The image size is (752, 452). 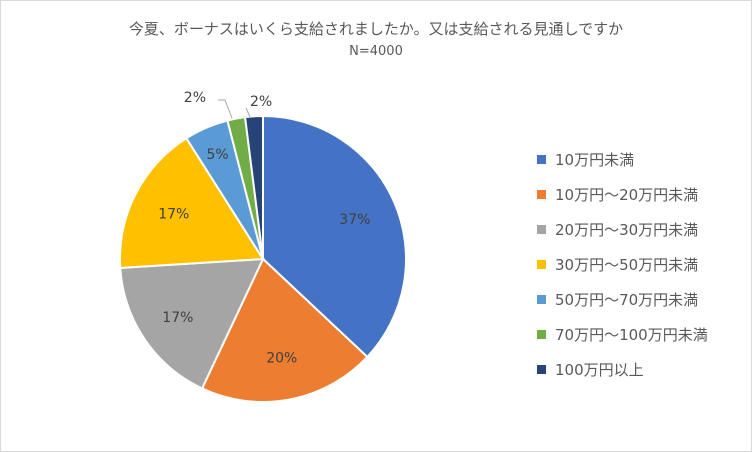 What do you see at coordinates (281, 358) in the screenshot?
I see `data-label: 20%` at bounding box center [281, 358].